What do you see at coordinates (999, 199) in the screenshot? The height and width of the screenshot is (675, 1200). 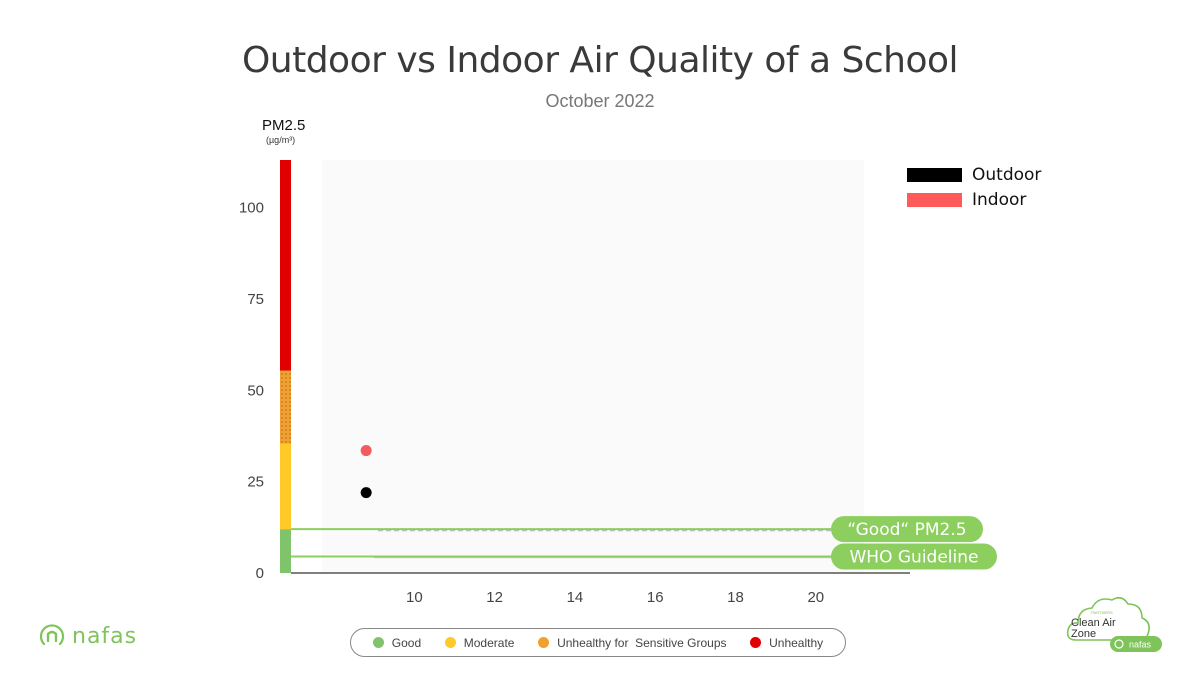 I see `legend-label-indoor: Indoor` at bounding box center [999, 199].